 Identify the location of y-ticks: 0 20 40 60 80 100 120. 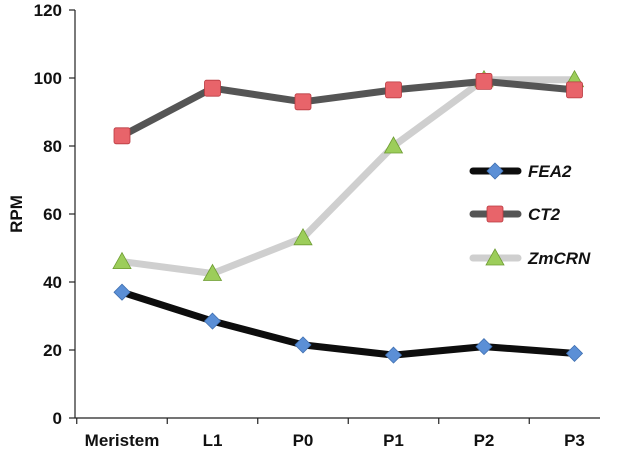
(54, 214).